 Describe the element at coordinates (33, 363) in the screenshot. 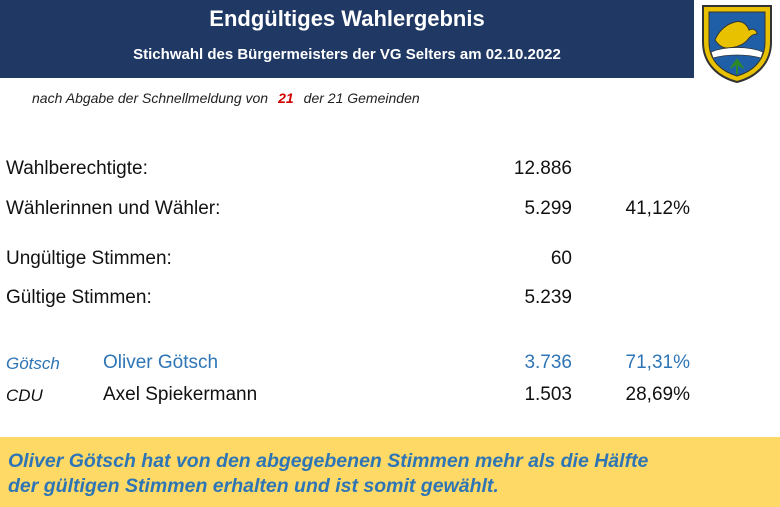

I see `candidate-party: Götsch` at that location.